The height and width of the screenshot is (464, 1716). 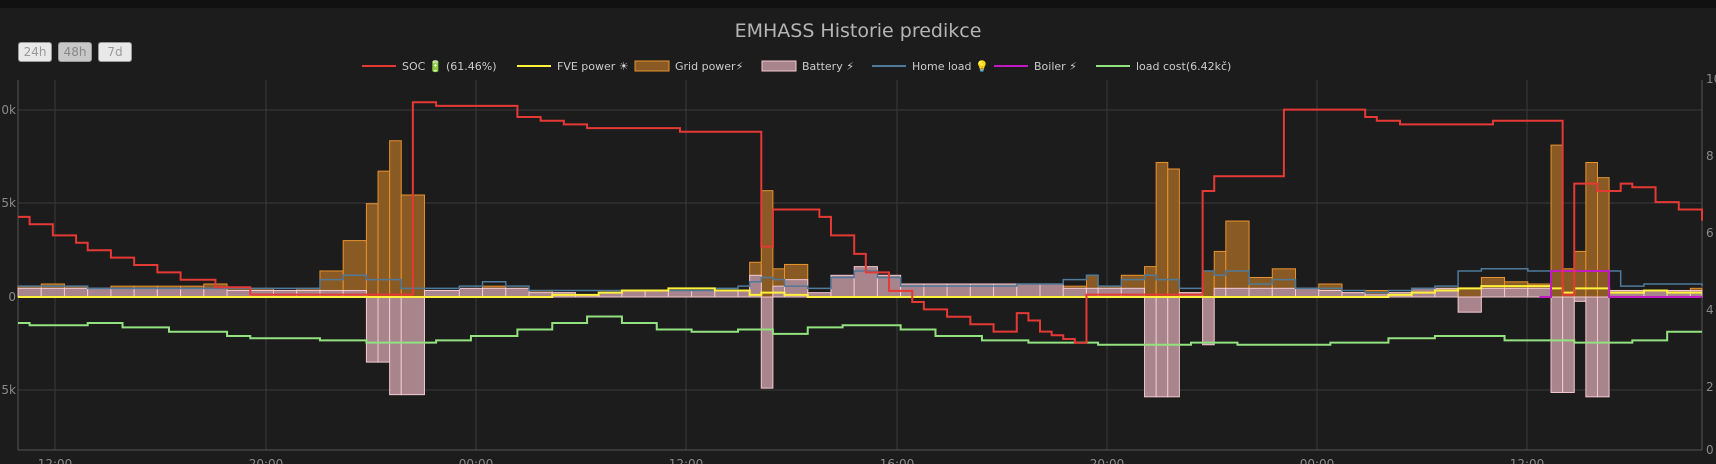 What do you see at coordinates (950, 66) in the screenshot?
I see `legend-label-home: Home load 💡` at bounding box center [950, 66].